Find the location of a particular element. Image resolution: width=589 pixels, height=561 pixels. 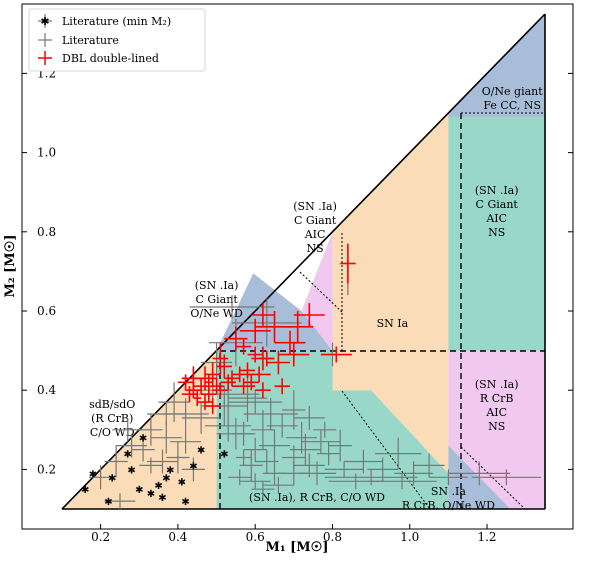

point-literature-min-m--2: ✱ is located at coordinates (108, 502).